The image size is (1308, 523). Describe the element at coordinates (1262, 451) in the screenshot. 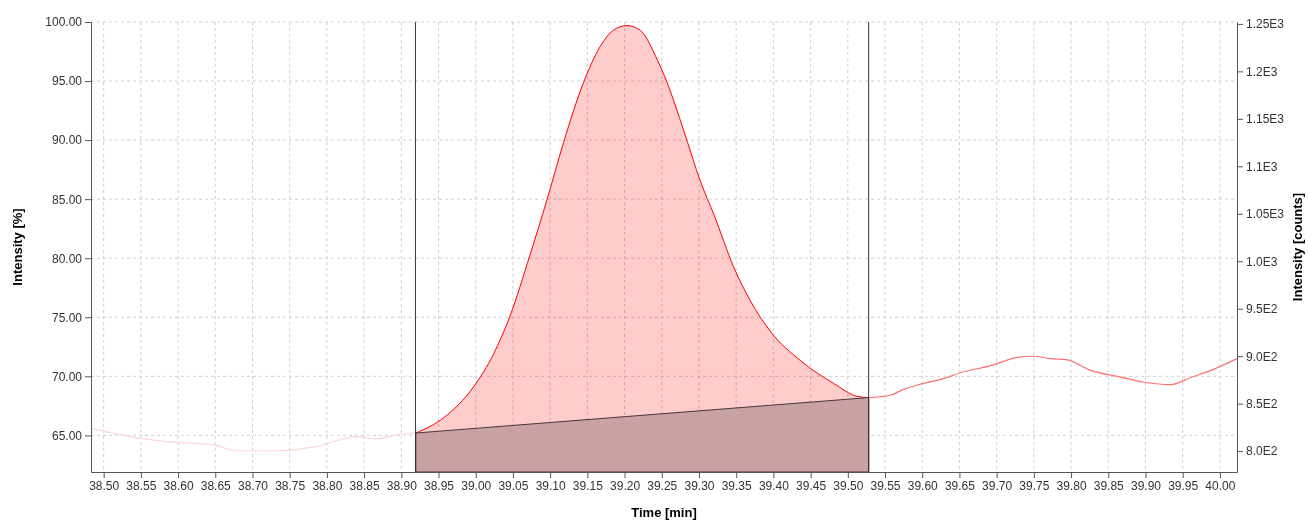

I see `y2-tick-label: 8.0E2` at that location.